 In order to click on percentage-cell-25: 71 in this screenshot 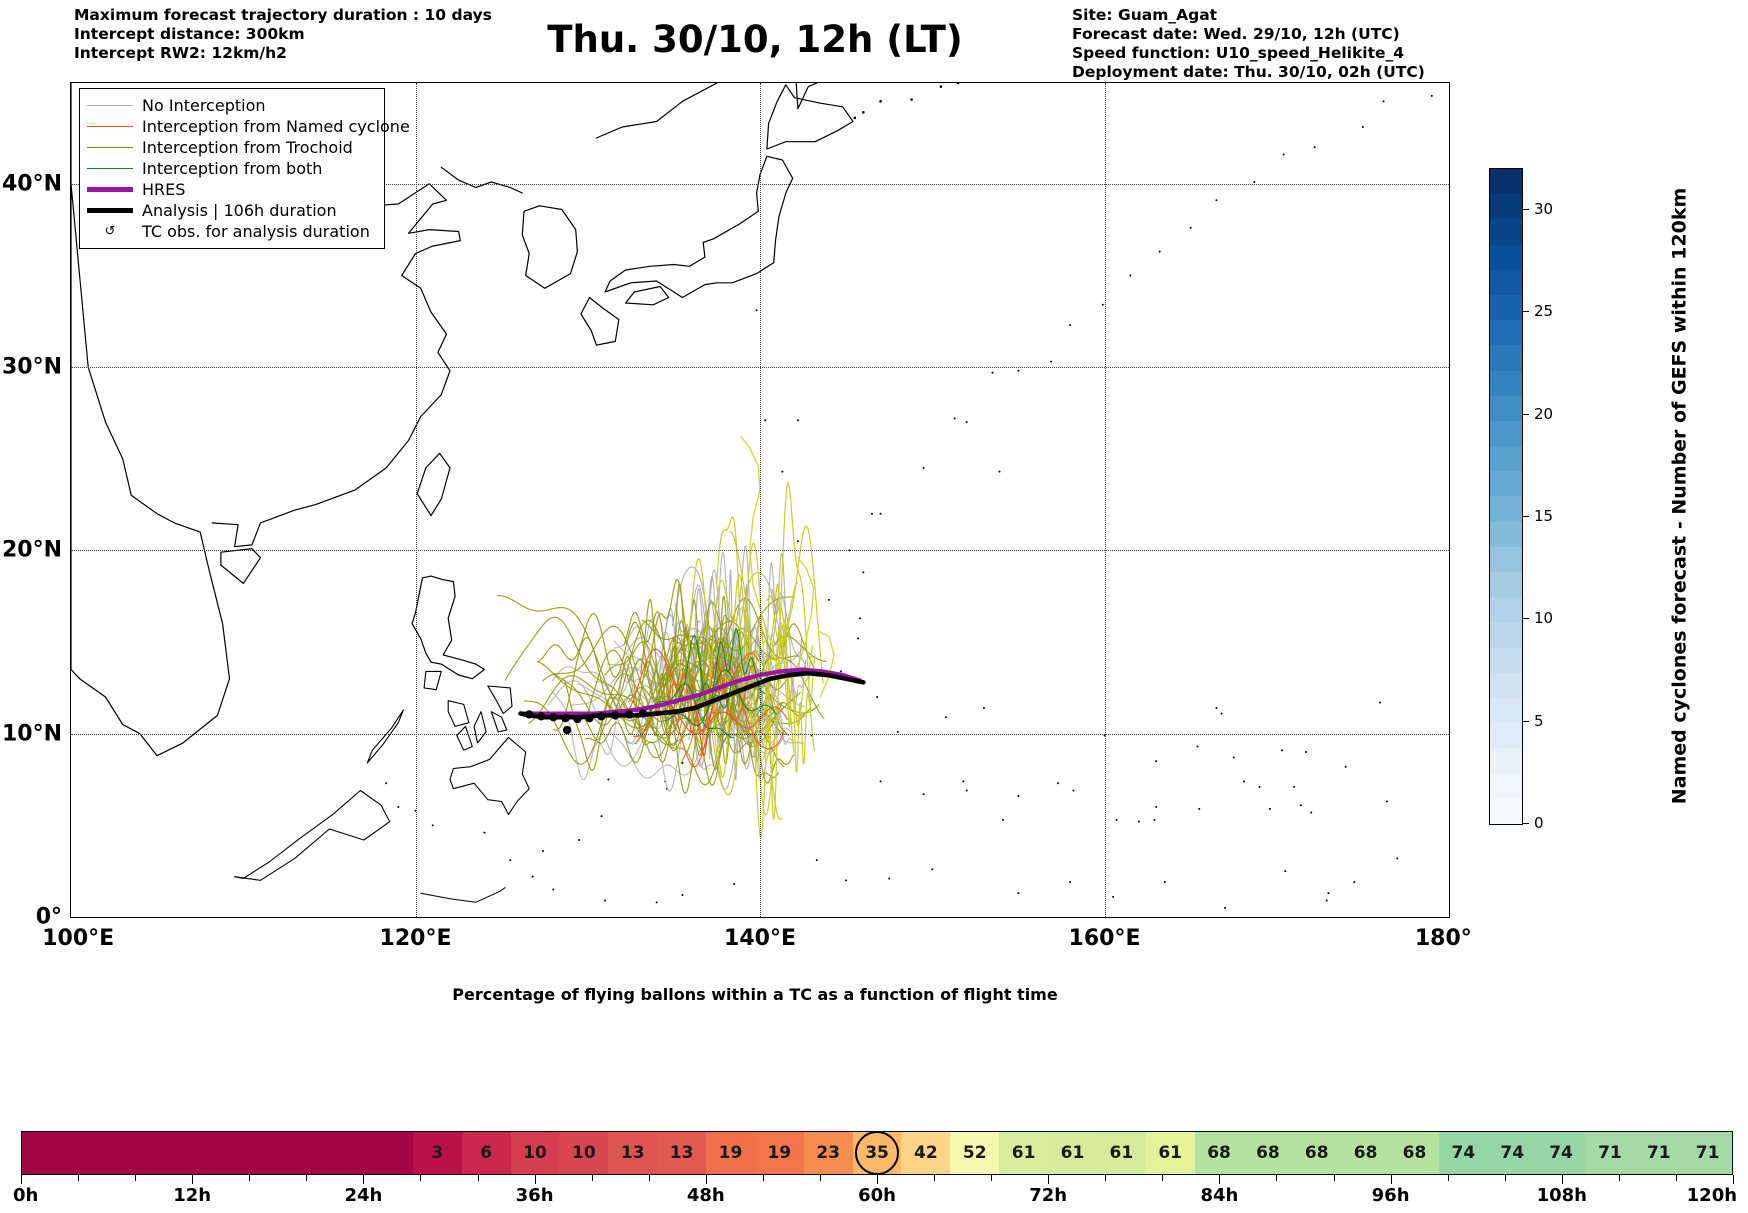, I will do `click(1610, 1153)`.